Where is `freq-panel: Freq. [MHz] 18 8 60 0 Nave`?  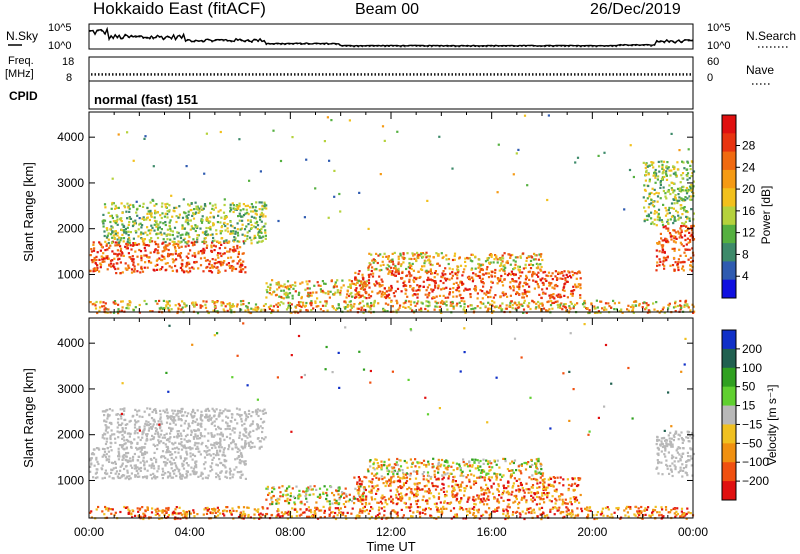 freq-panel: Freq. [MHz] 18 8 60 0 Nave is located at coordinates (389, 70).